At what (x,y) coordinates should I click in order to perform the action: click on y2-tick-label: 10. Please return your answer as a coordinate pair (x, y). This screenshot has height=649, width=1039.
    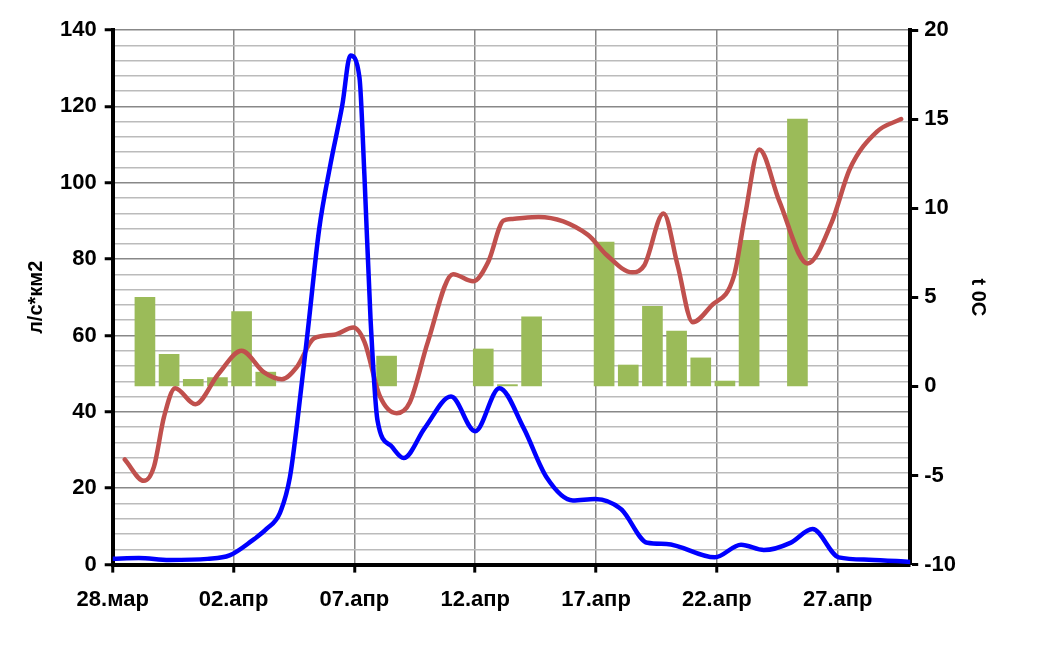
    Looking at the image, I should click on (936, 207).